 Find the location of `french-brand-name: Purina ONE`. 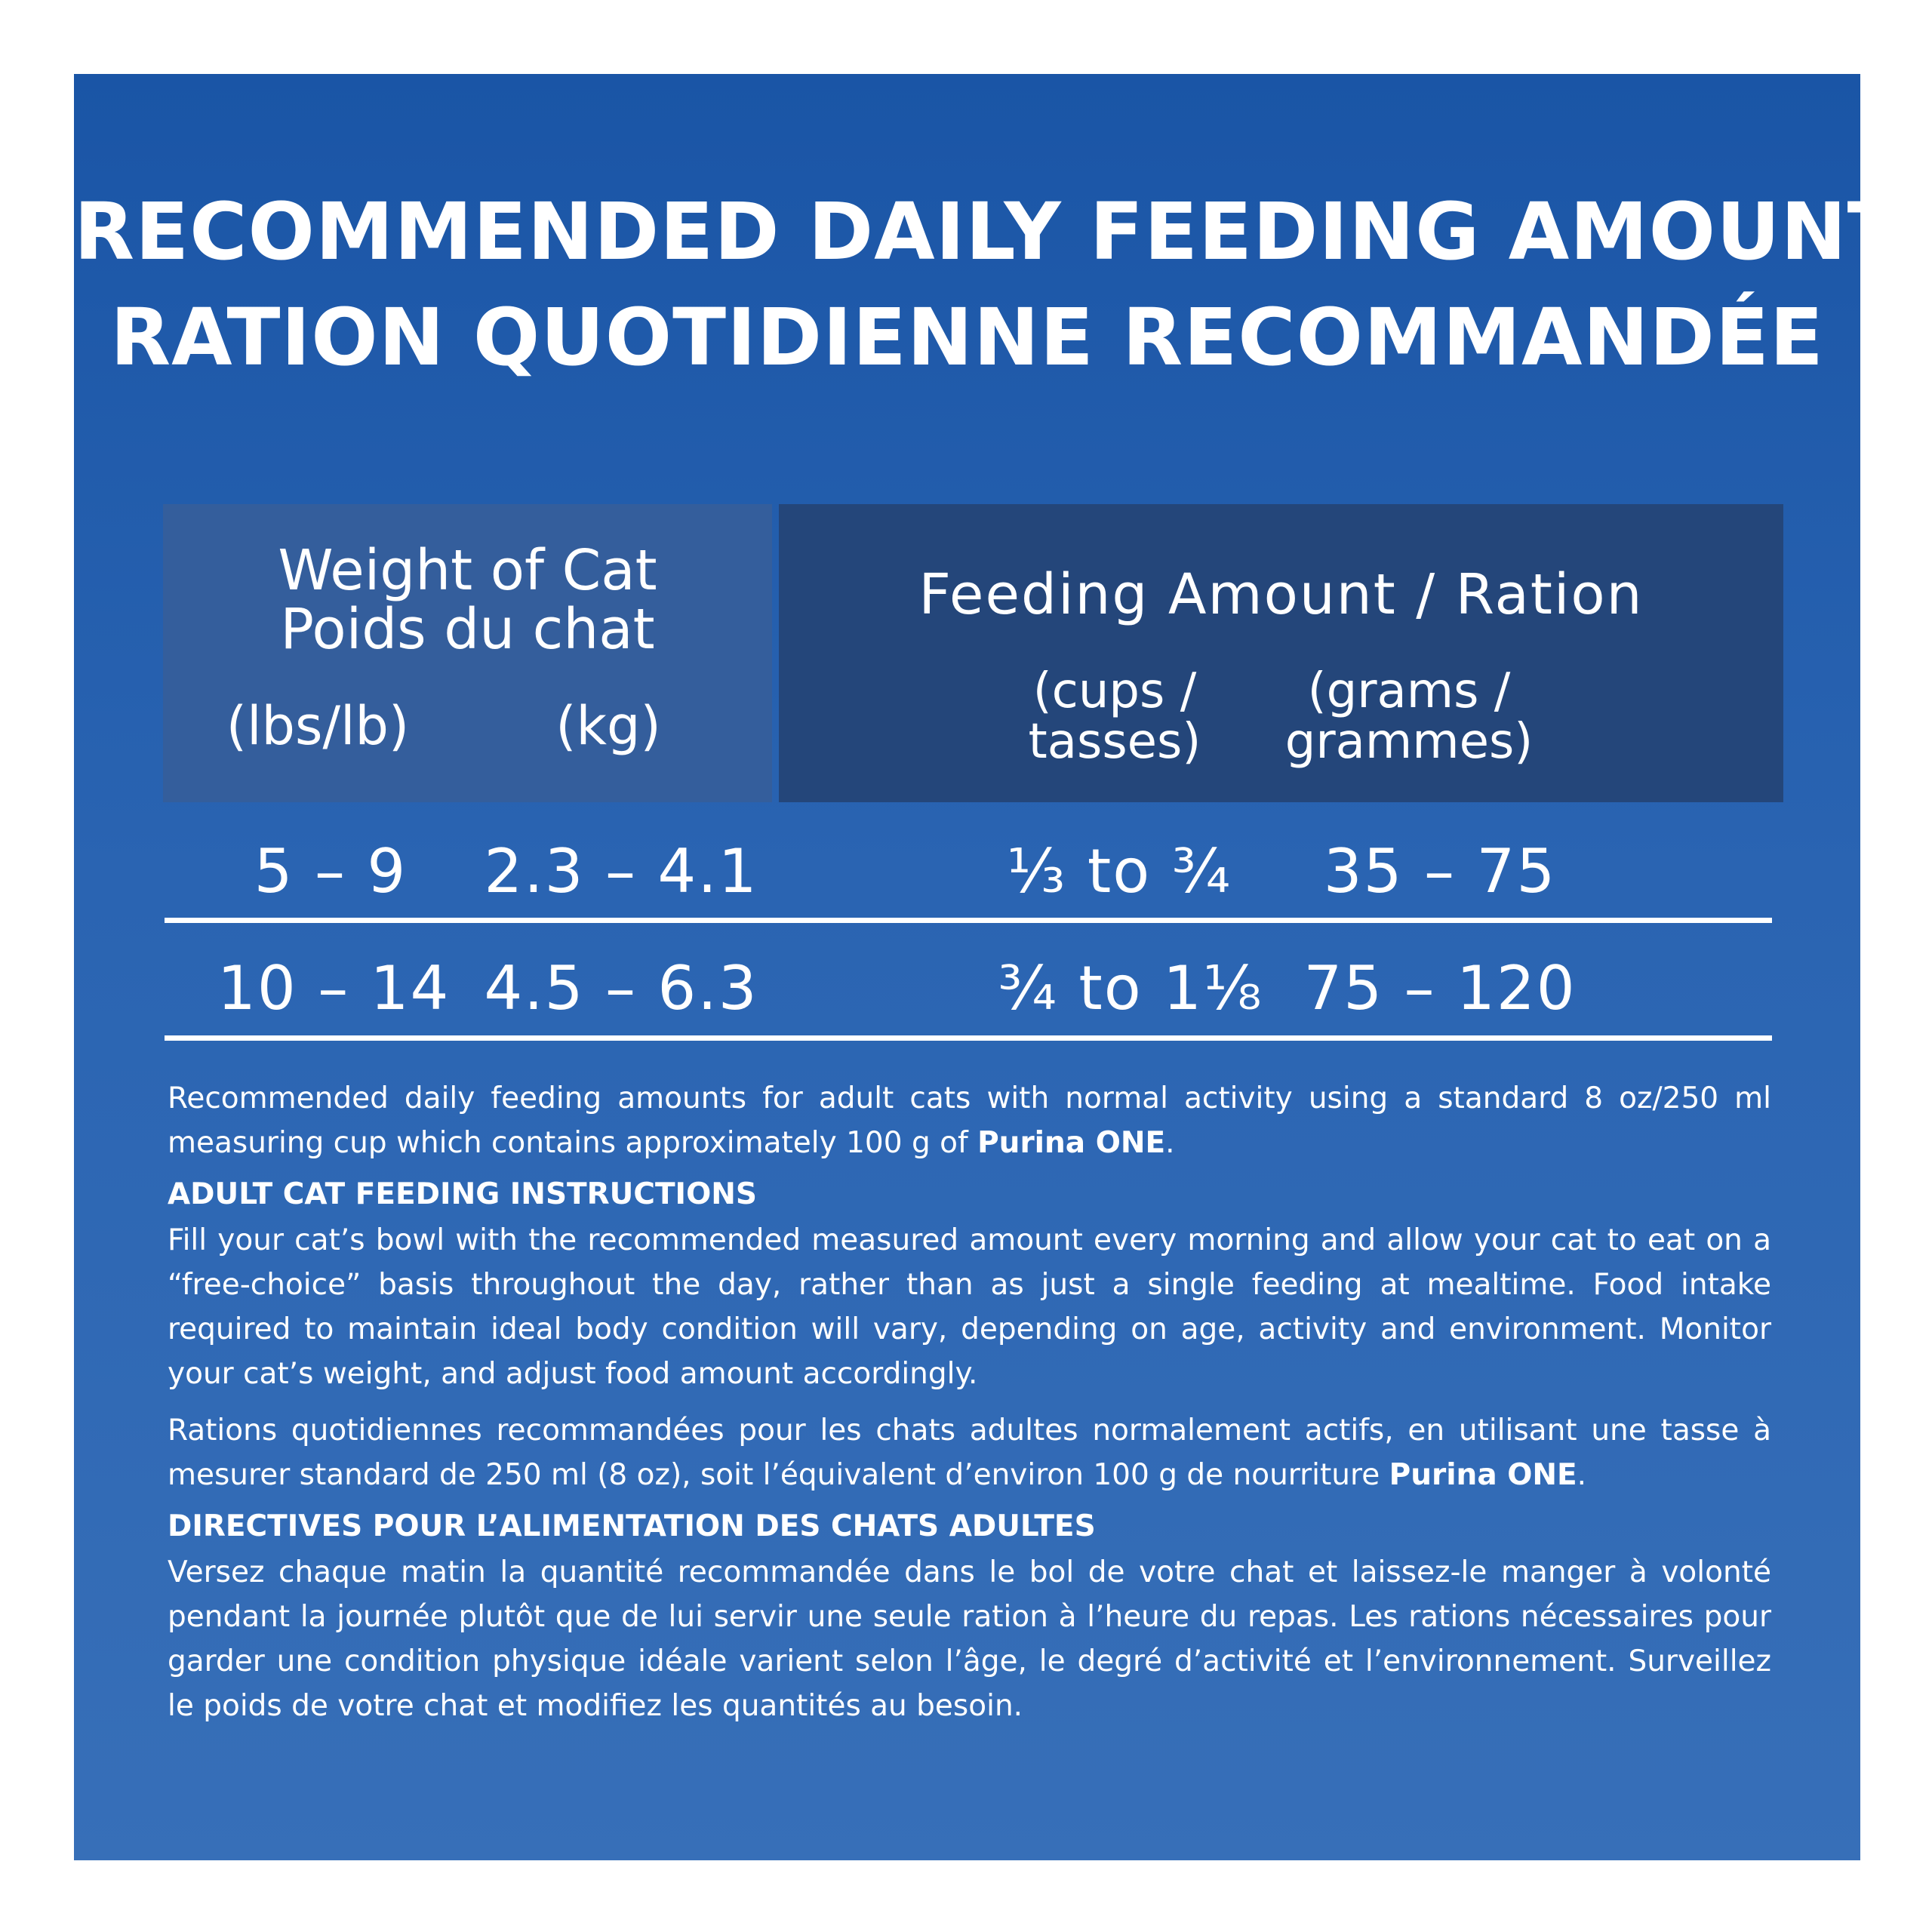

french-brand-name: Purina ONE is located at coordinates (1483, 1475).